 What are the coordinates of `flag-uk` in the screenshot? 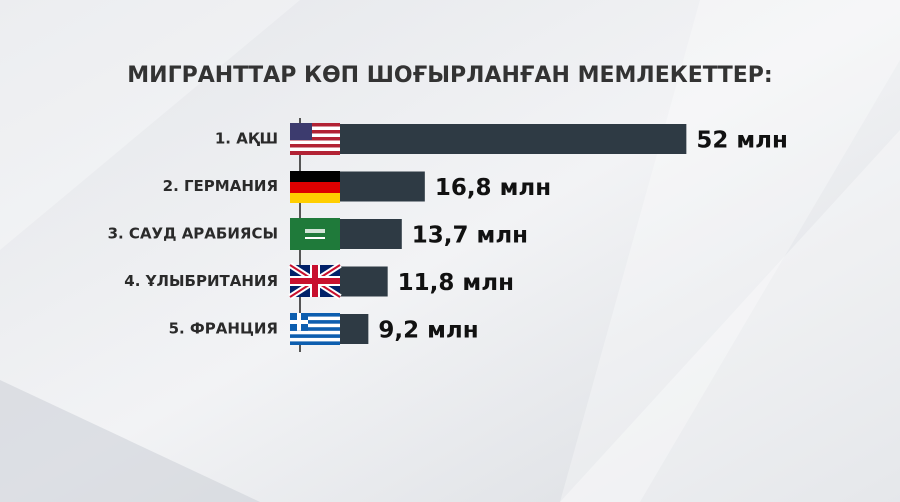 It's located at (315, 281).